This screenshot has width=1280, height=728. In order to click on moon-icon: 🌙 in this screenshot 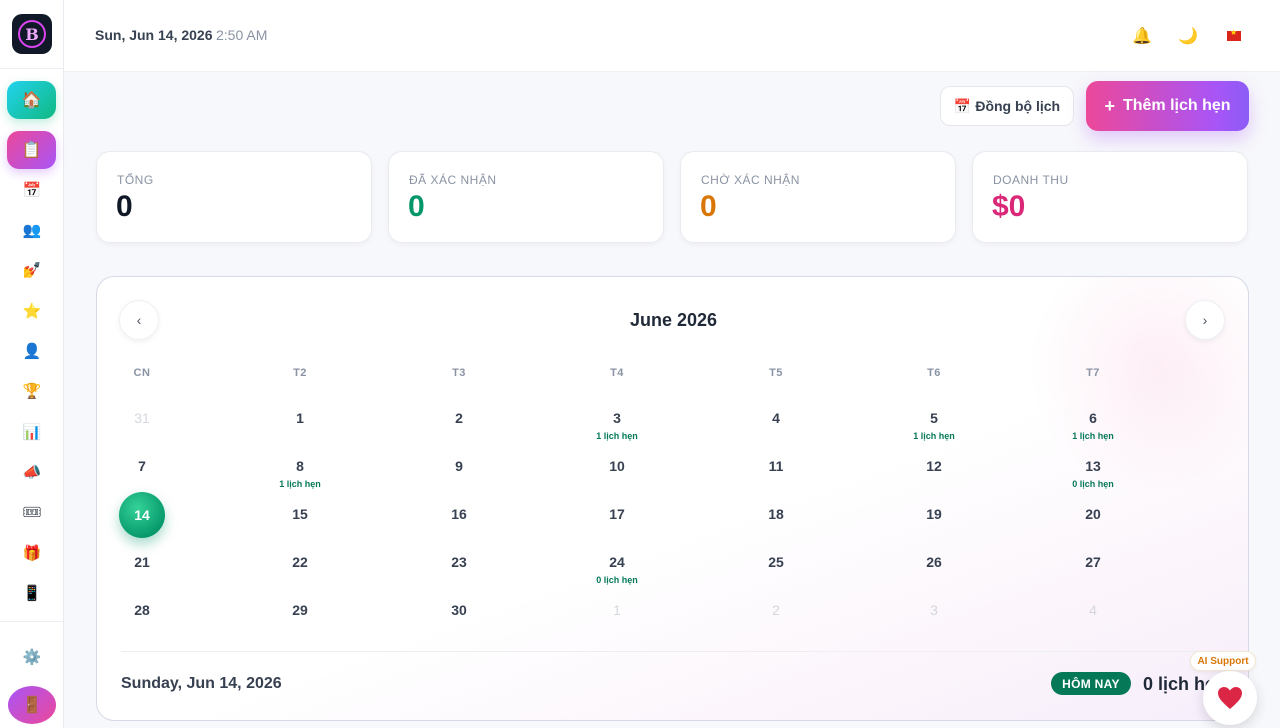, I will do `click(1188, 36)`.